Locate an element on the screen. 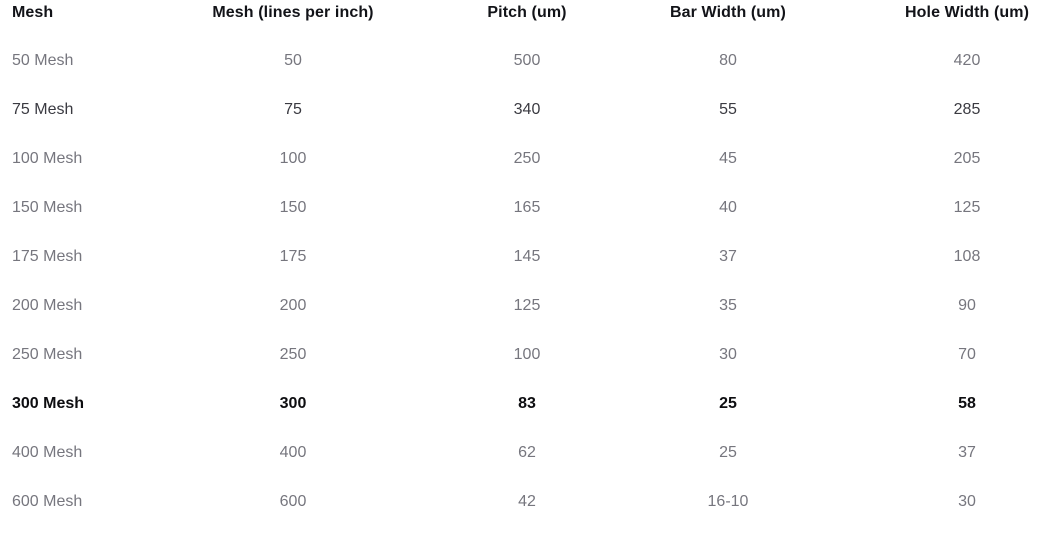 The width and height of the screenshot is (1040, 539). table-cell: 400 is located at coordinates (293, 452).